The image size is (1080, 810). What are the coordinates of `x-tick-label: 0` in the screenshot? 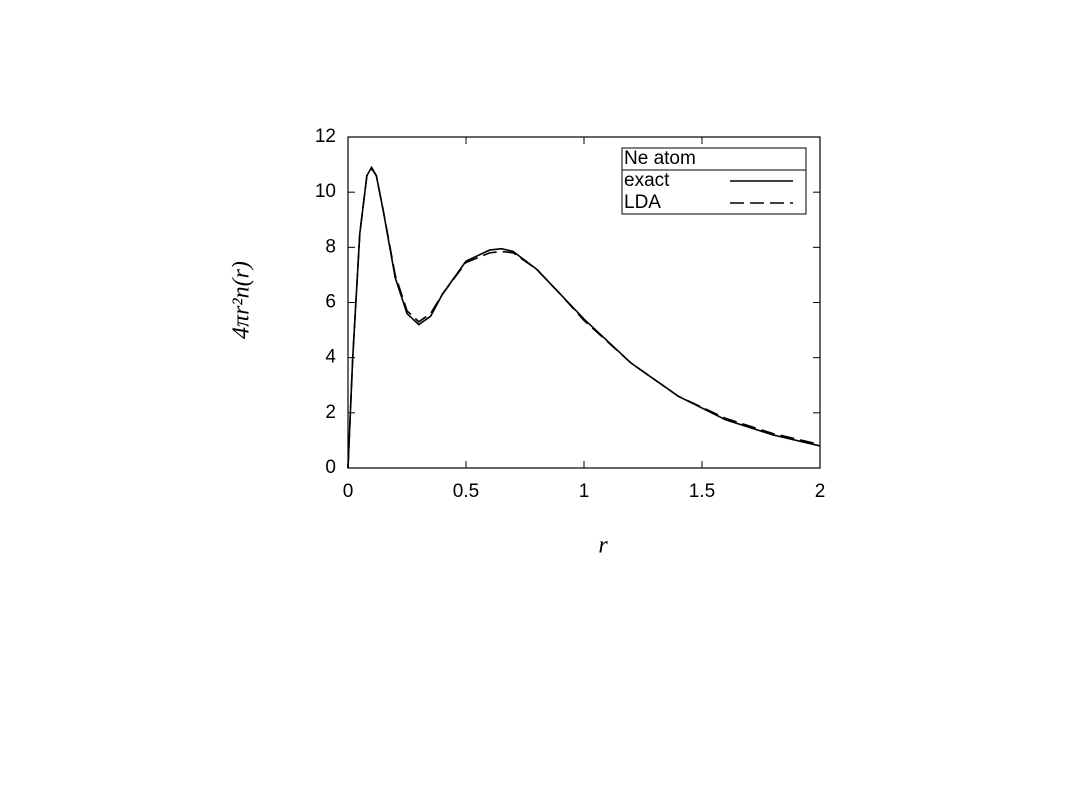 It's located at (348, 491).